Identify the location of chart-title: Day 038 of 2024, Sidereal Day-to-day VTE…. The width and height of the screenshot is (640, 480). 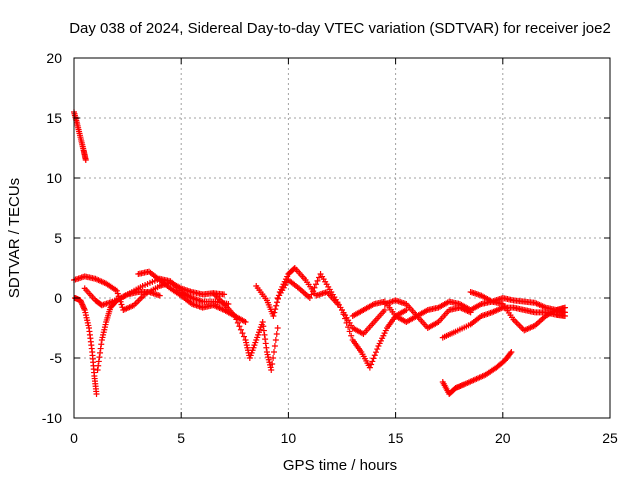
(340, 28).